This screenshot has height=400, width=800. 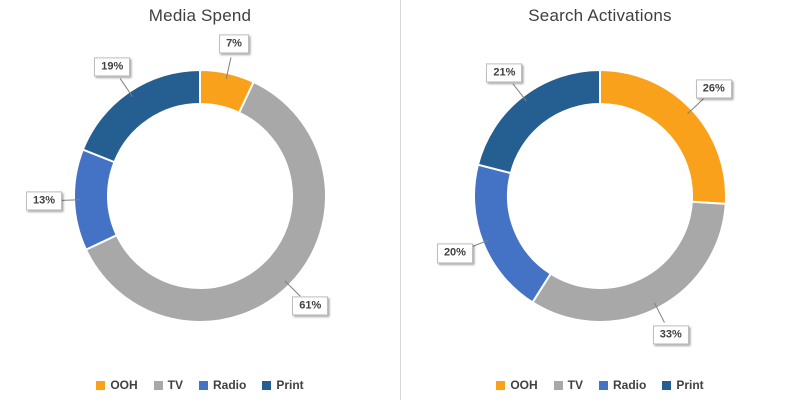 What do you see at coordinates (713, 89) in the screenshot?
I see `data-label-ooh: 26%` at bounding box center [713, 89].